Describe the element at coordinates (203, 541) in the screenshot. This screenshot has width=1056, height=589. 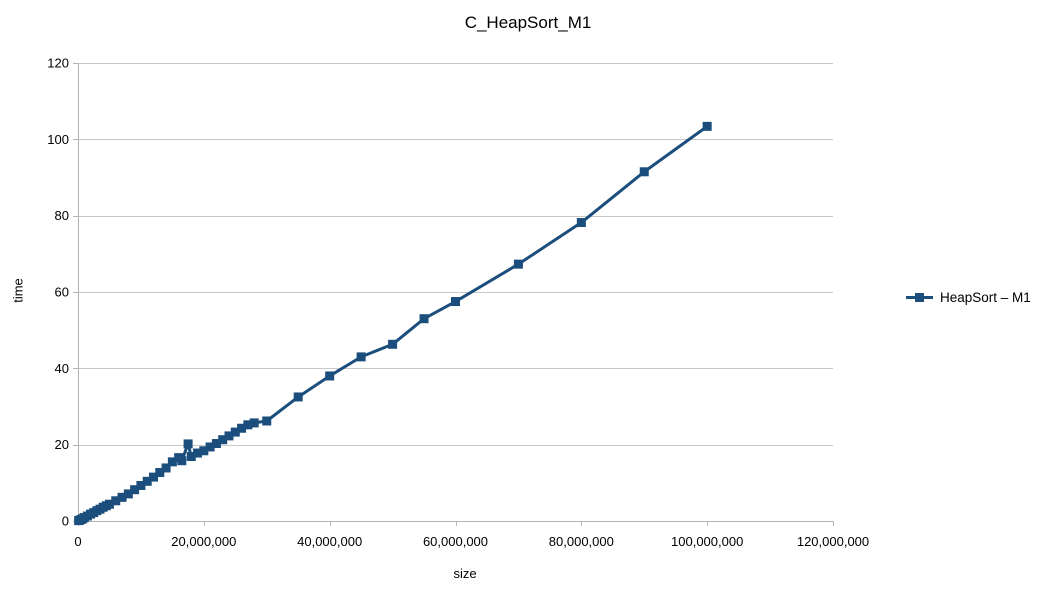
I see `x-tick-label: 20,000,000` at that location.